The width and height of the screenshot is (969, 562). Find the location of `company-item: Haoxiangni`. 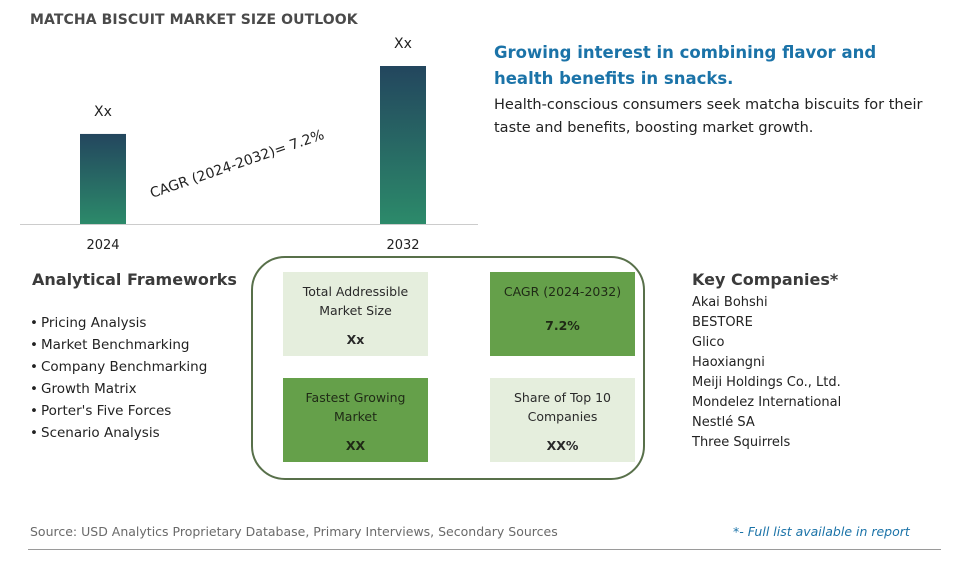

company-item: Haoxiangni is located at coordinates (728, 362).